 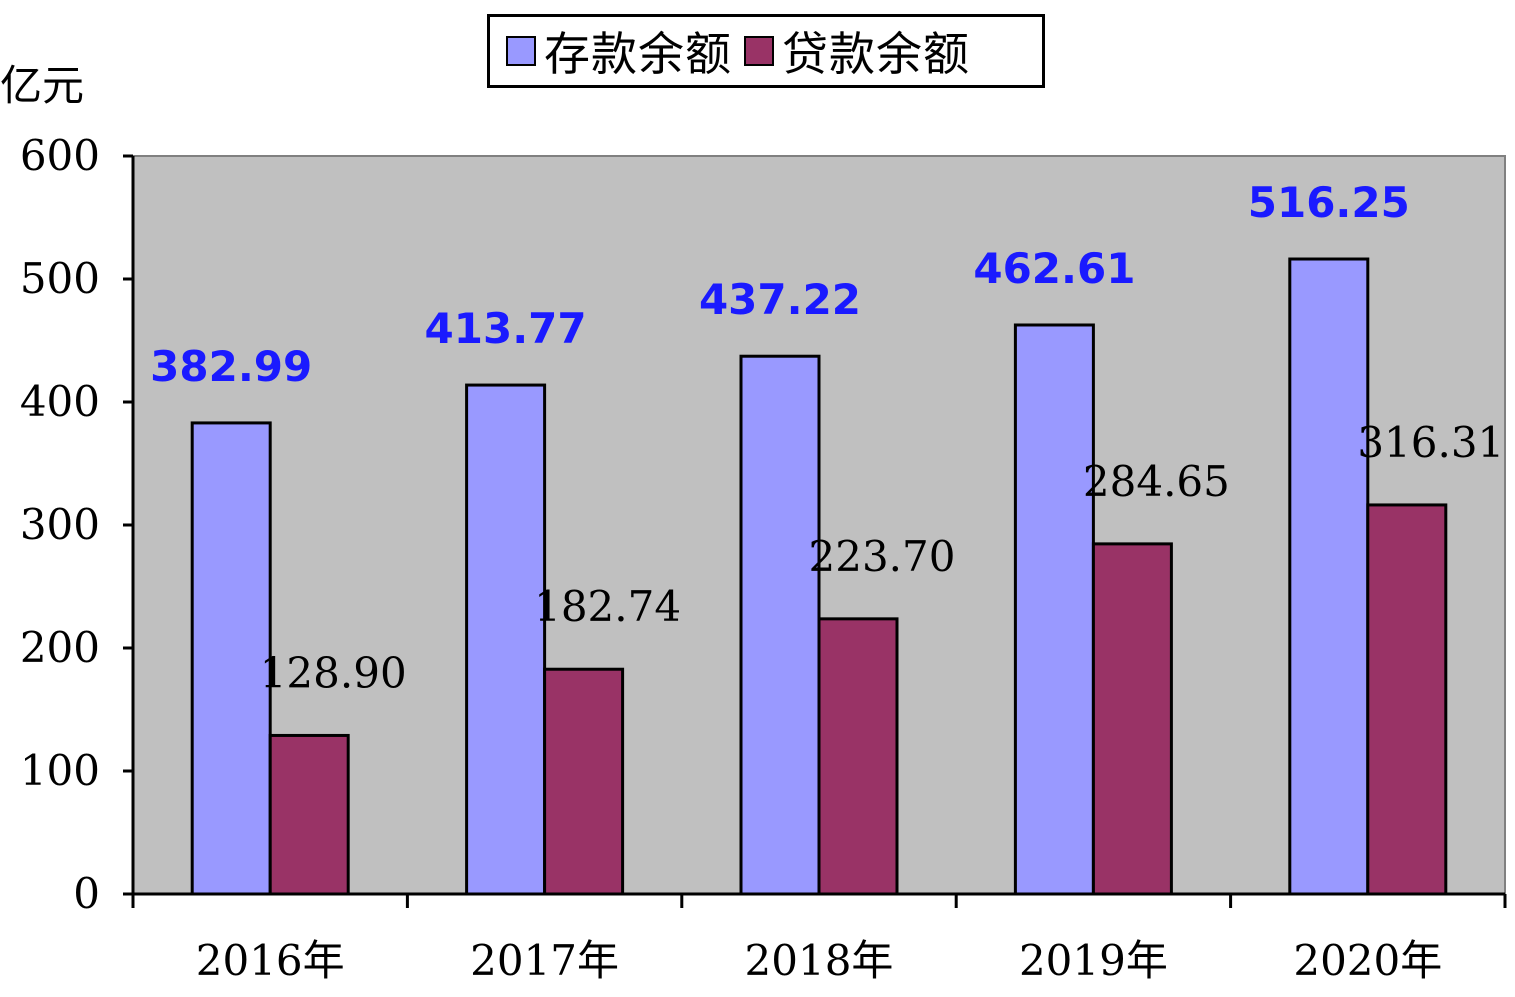 What do you see at coordinates (1367, 960) in the screenshot?
I see `x-tick-label: 2020年` at bounding box center [1367, 960].